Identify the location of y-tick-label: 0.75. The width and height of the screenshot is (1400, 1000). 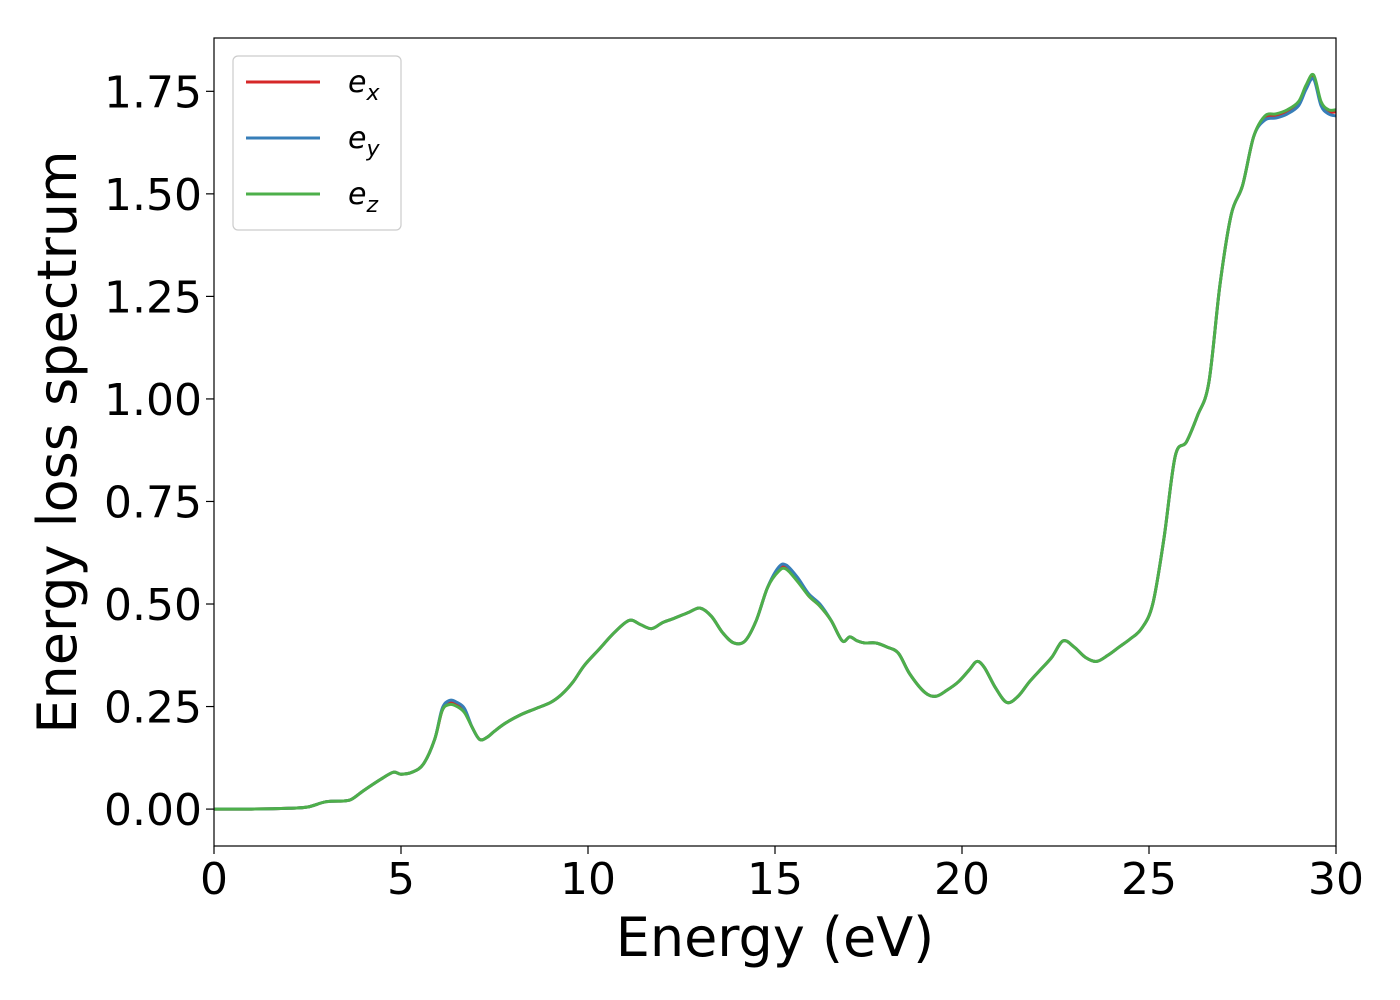
(153, 502).